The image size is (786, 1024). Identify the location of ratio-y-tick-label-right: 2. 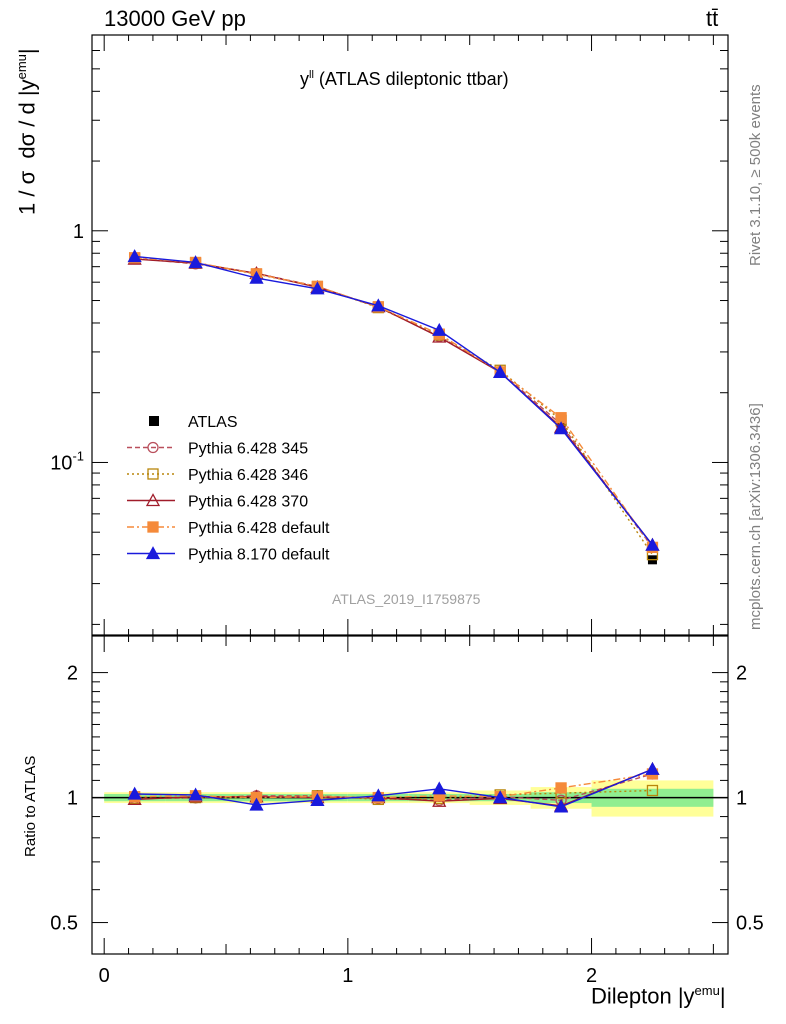
(741, 674).